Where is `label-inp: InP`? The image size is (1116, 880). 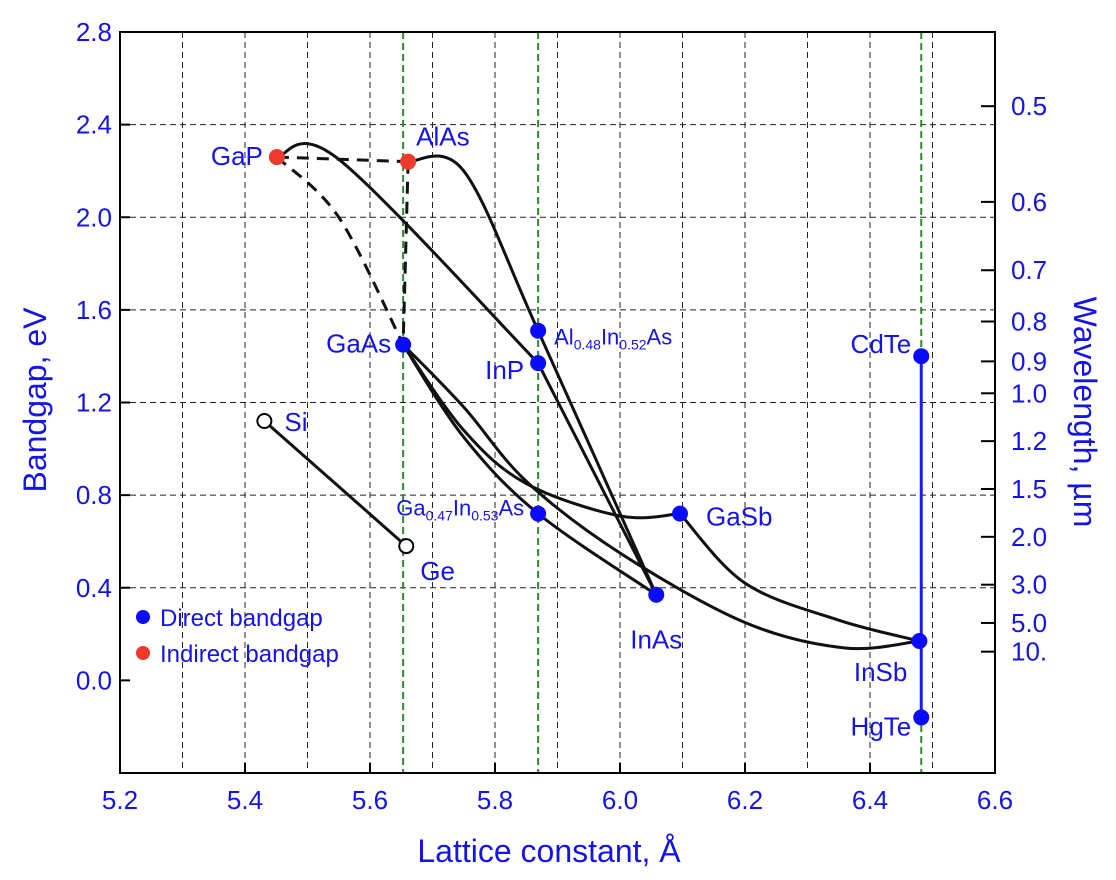 label-inp: InP is located at coordinates (504, 370).